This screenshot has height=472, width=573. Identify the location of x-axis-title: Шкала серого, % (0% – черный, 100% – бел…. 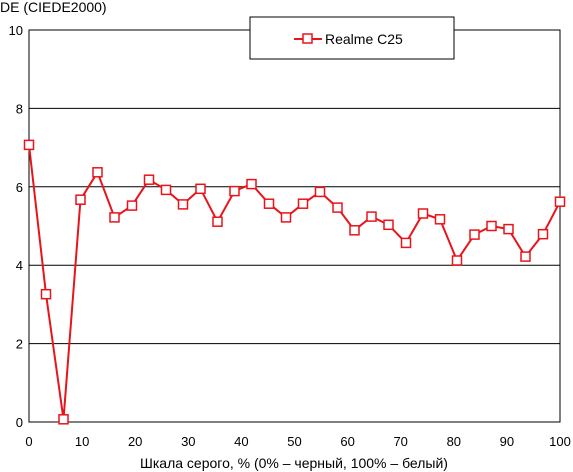
(294, 463).